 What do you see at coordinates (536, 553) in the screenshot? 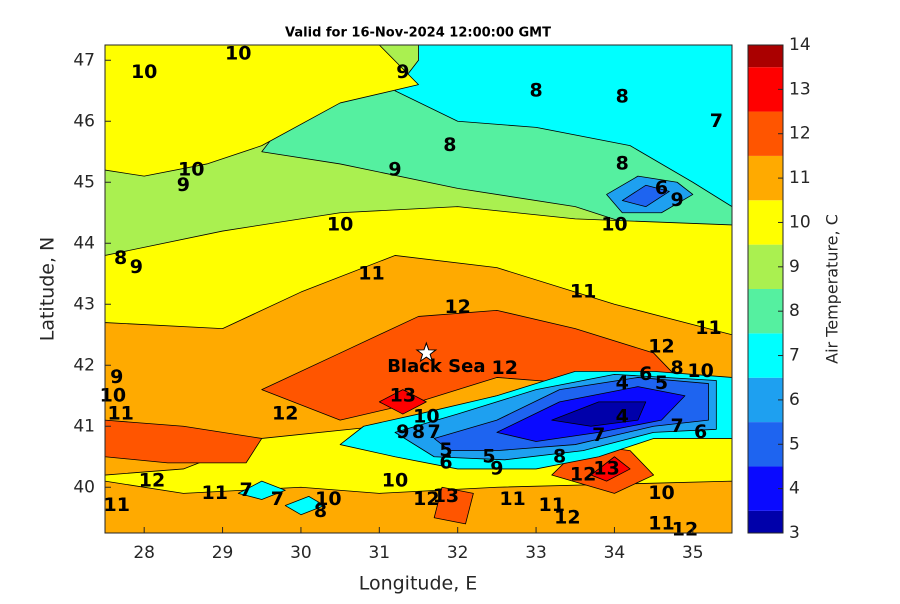
I see `x-tick-label: 33` at bounding box center [536, 553].